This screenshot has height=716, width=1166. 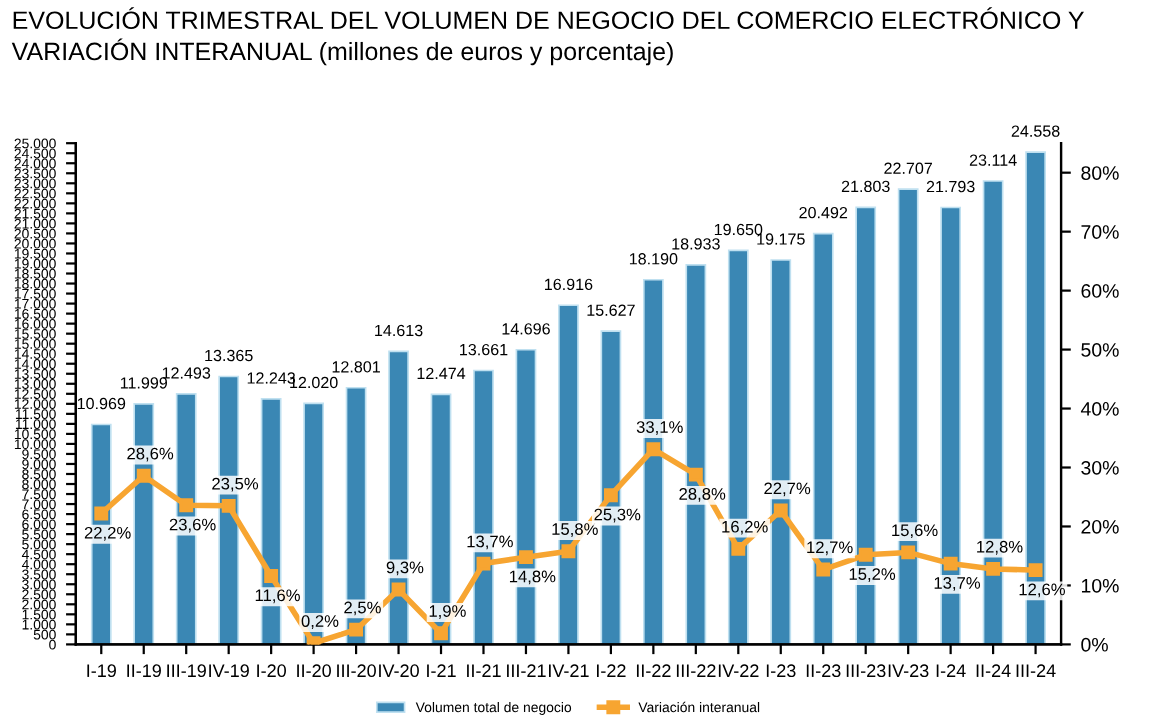 What do you see at coordinates (399, 330) in the screenshot?
I see `data-label: 14.613` at bounding box center [399, 330].